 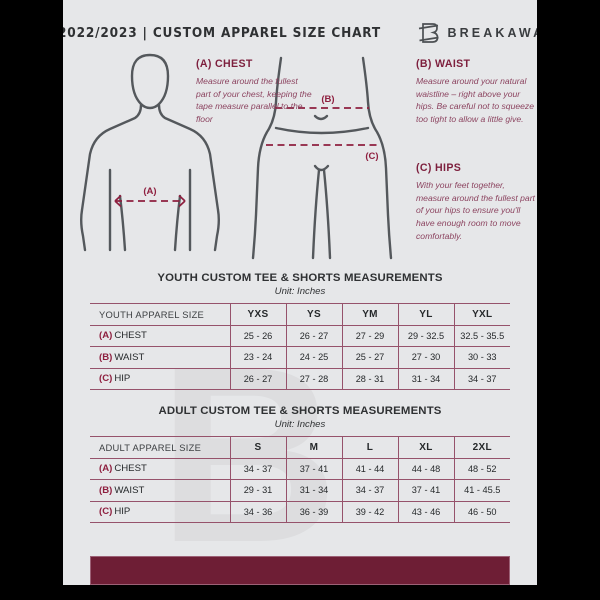 What do you see at coordinates (482, 357) in the screenshot?
I see `youth-waist-yxl: 30 - 33` at bounding box center [482, 357].